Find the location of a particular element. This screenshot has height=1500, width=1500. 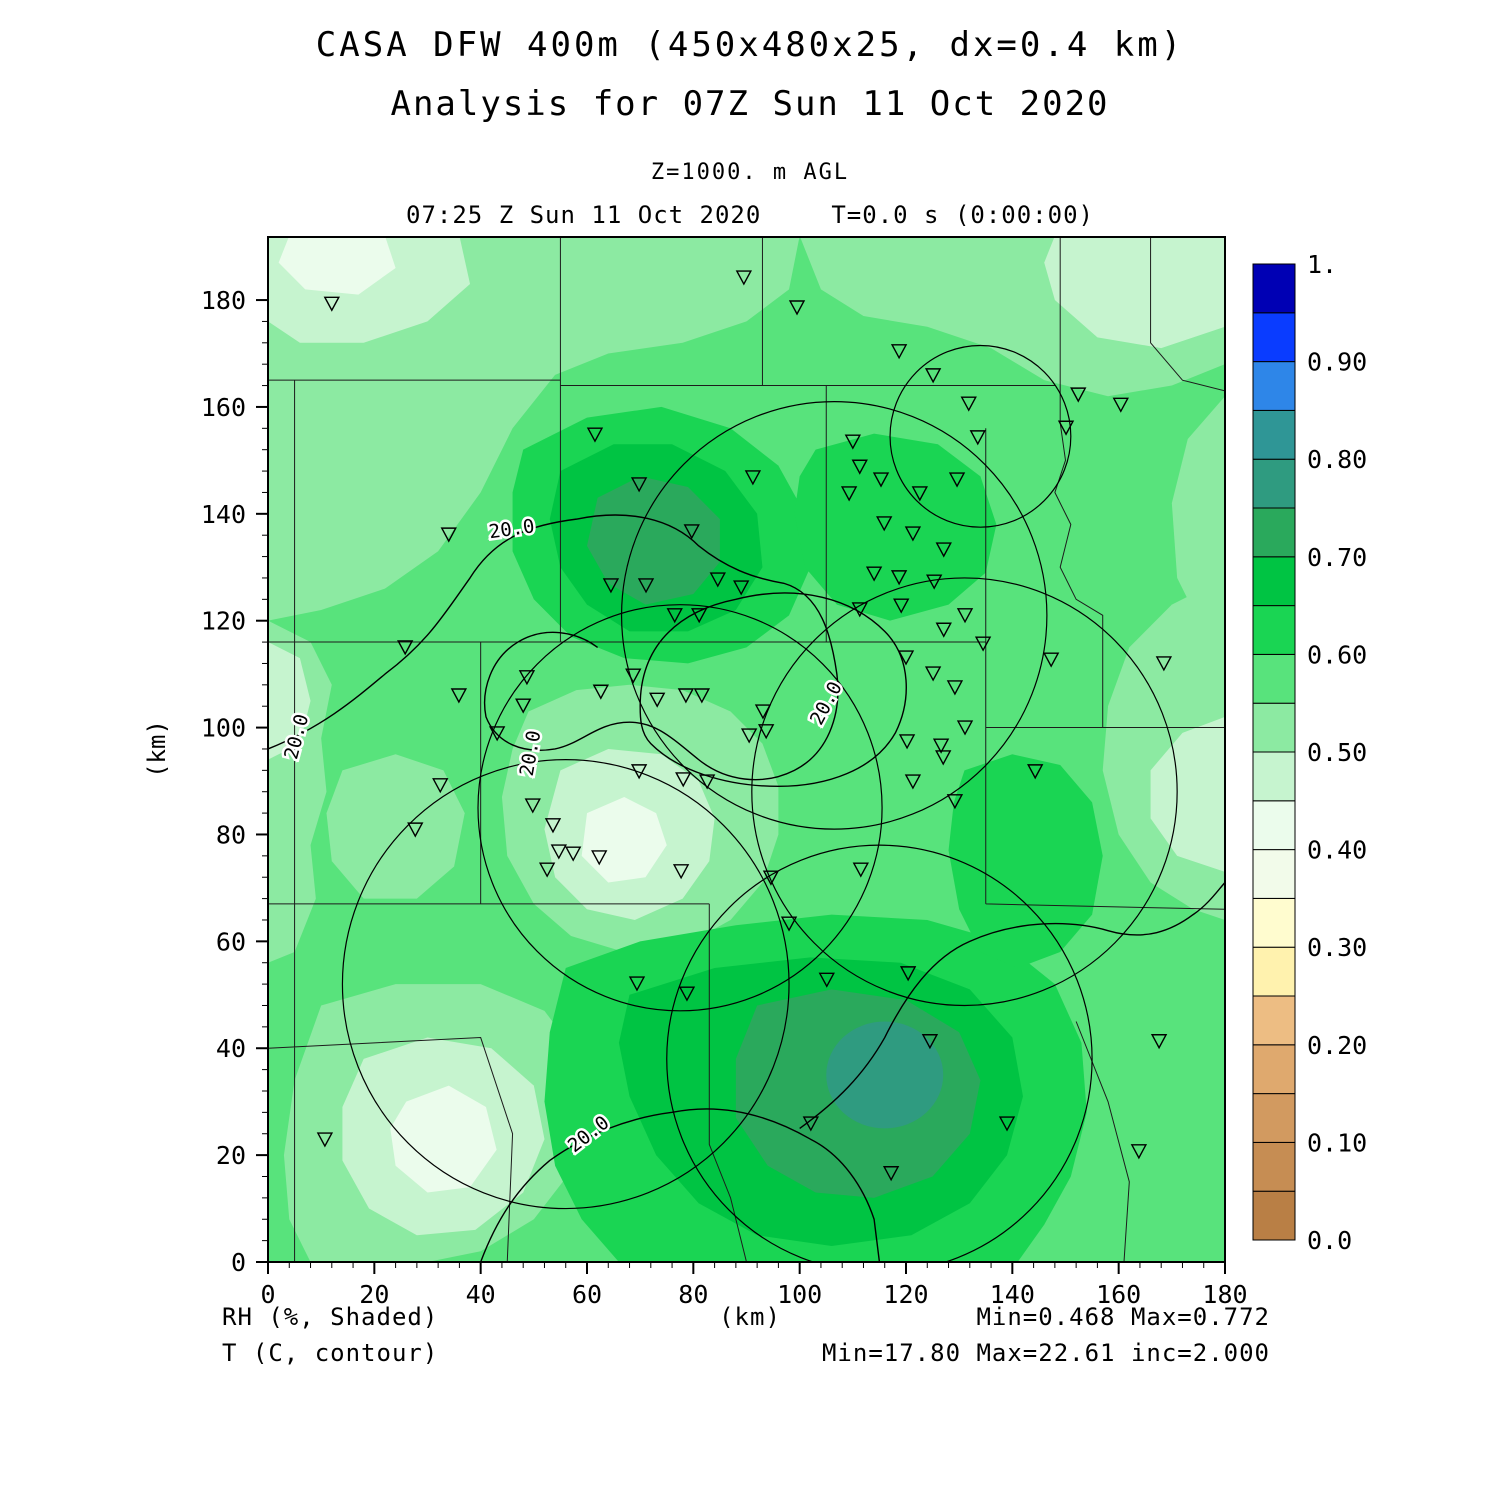

valid-time-label: 07:25 Z Sun 11 Oct 2020 is located at coordinates (584, 215).